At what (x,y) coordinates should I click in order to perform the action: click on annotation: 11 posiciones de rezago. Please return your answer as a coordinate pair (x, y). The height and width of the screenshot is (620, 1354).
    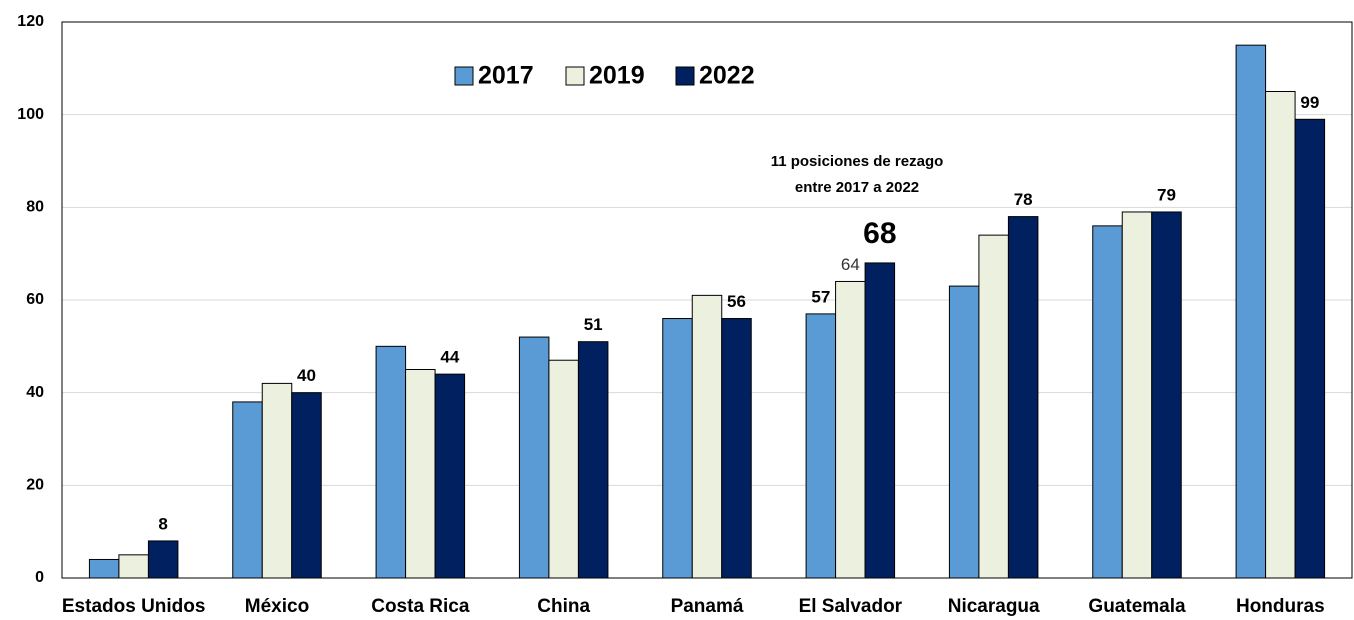
    Looking at the image, I should click on (857, 161).